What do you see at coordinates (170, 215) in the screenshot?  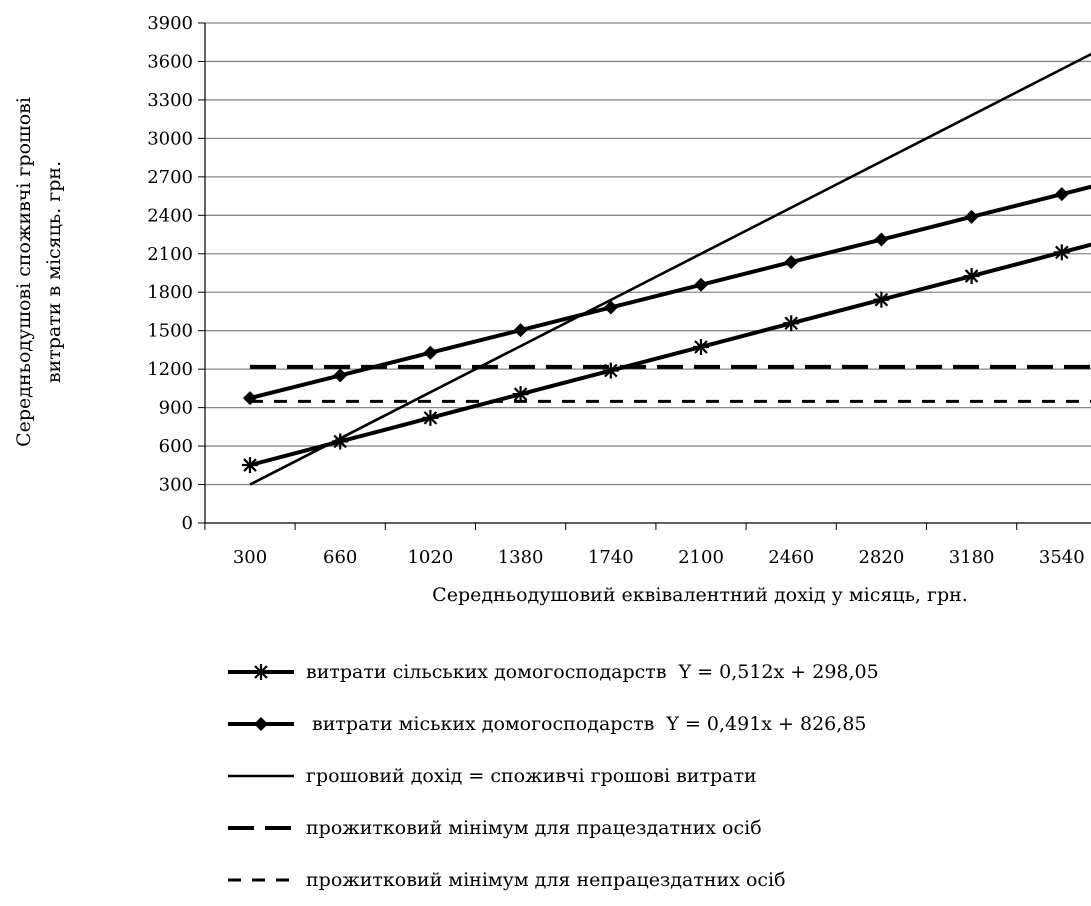 I see `y-tick-label: 2400` at bounding box center [170, 215].